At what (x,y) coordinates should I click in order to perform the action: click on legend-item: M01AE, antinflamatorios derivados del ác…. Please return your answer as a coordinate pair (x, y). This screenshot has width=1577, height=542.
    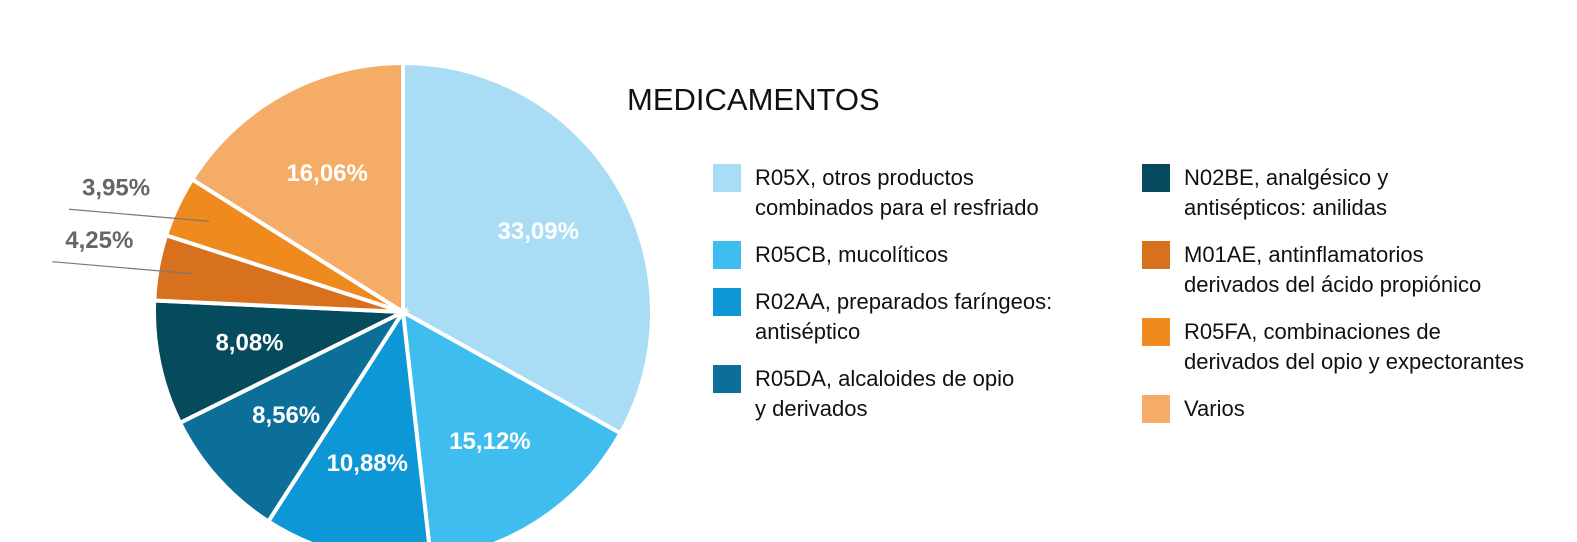
    Looking at the image, I should click on (1333, 270).